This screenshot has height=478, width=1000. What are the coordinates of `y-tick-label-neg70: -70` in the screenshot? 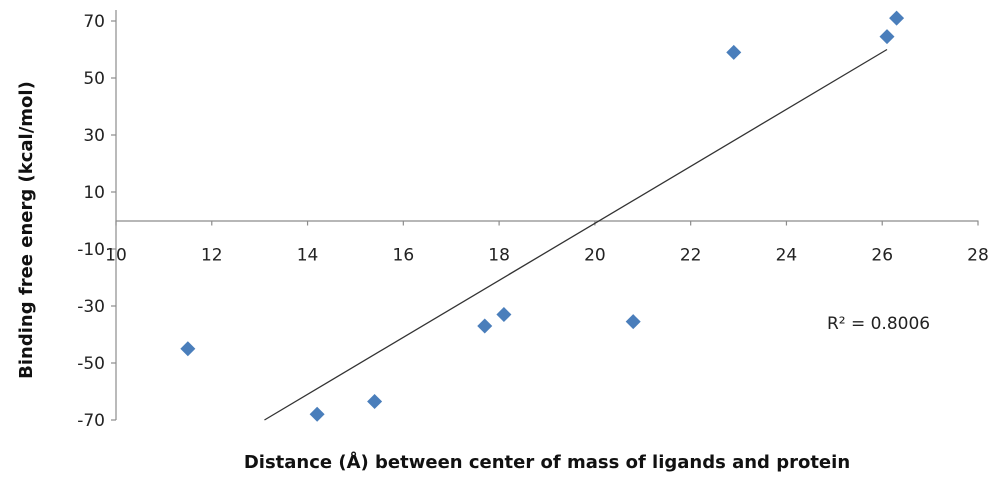 It's located at (91, 421).